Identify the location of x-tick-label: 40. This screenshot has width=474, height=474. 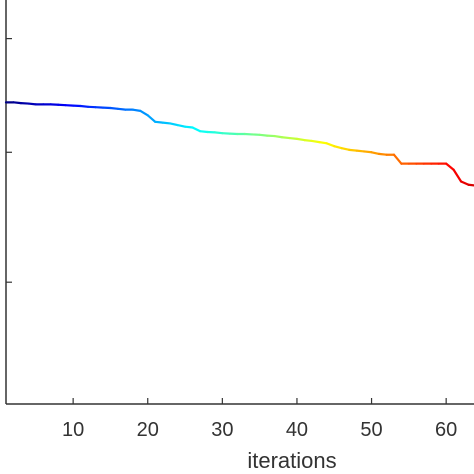
(297, 430).